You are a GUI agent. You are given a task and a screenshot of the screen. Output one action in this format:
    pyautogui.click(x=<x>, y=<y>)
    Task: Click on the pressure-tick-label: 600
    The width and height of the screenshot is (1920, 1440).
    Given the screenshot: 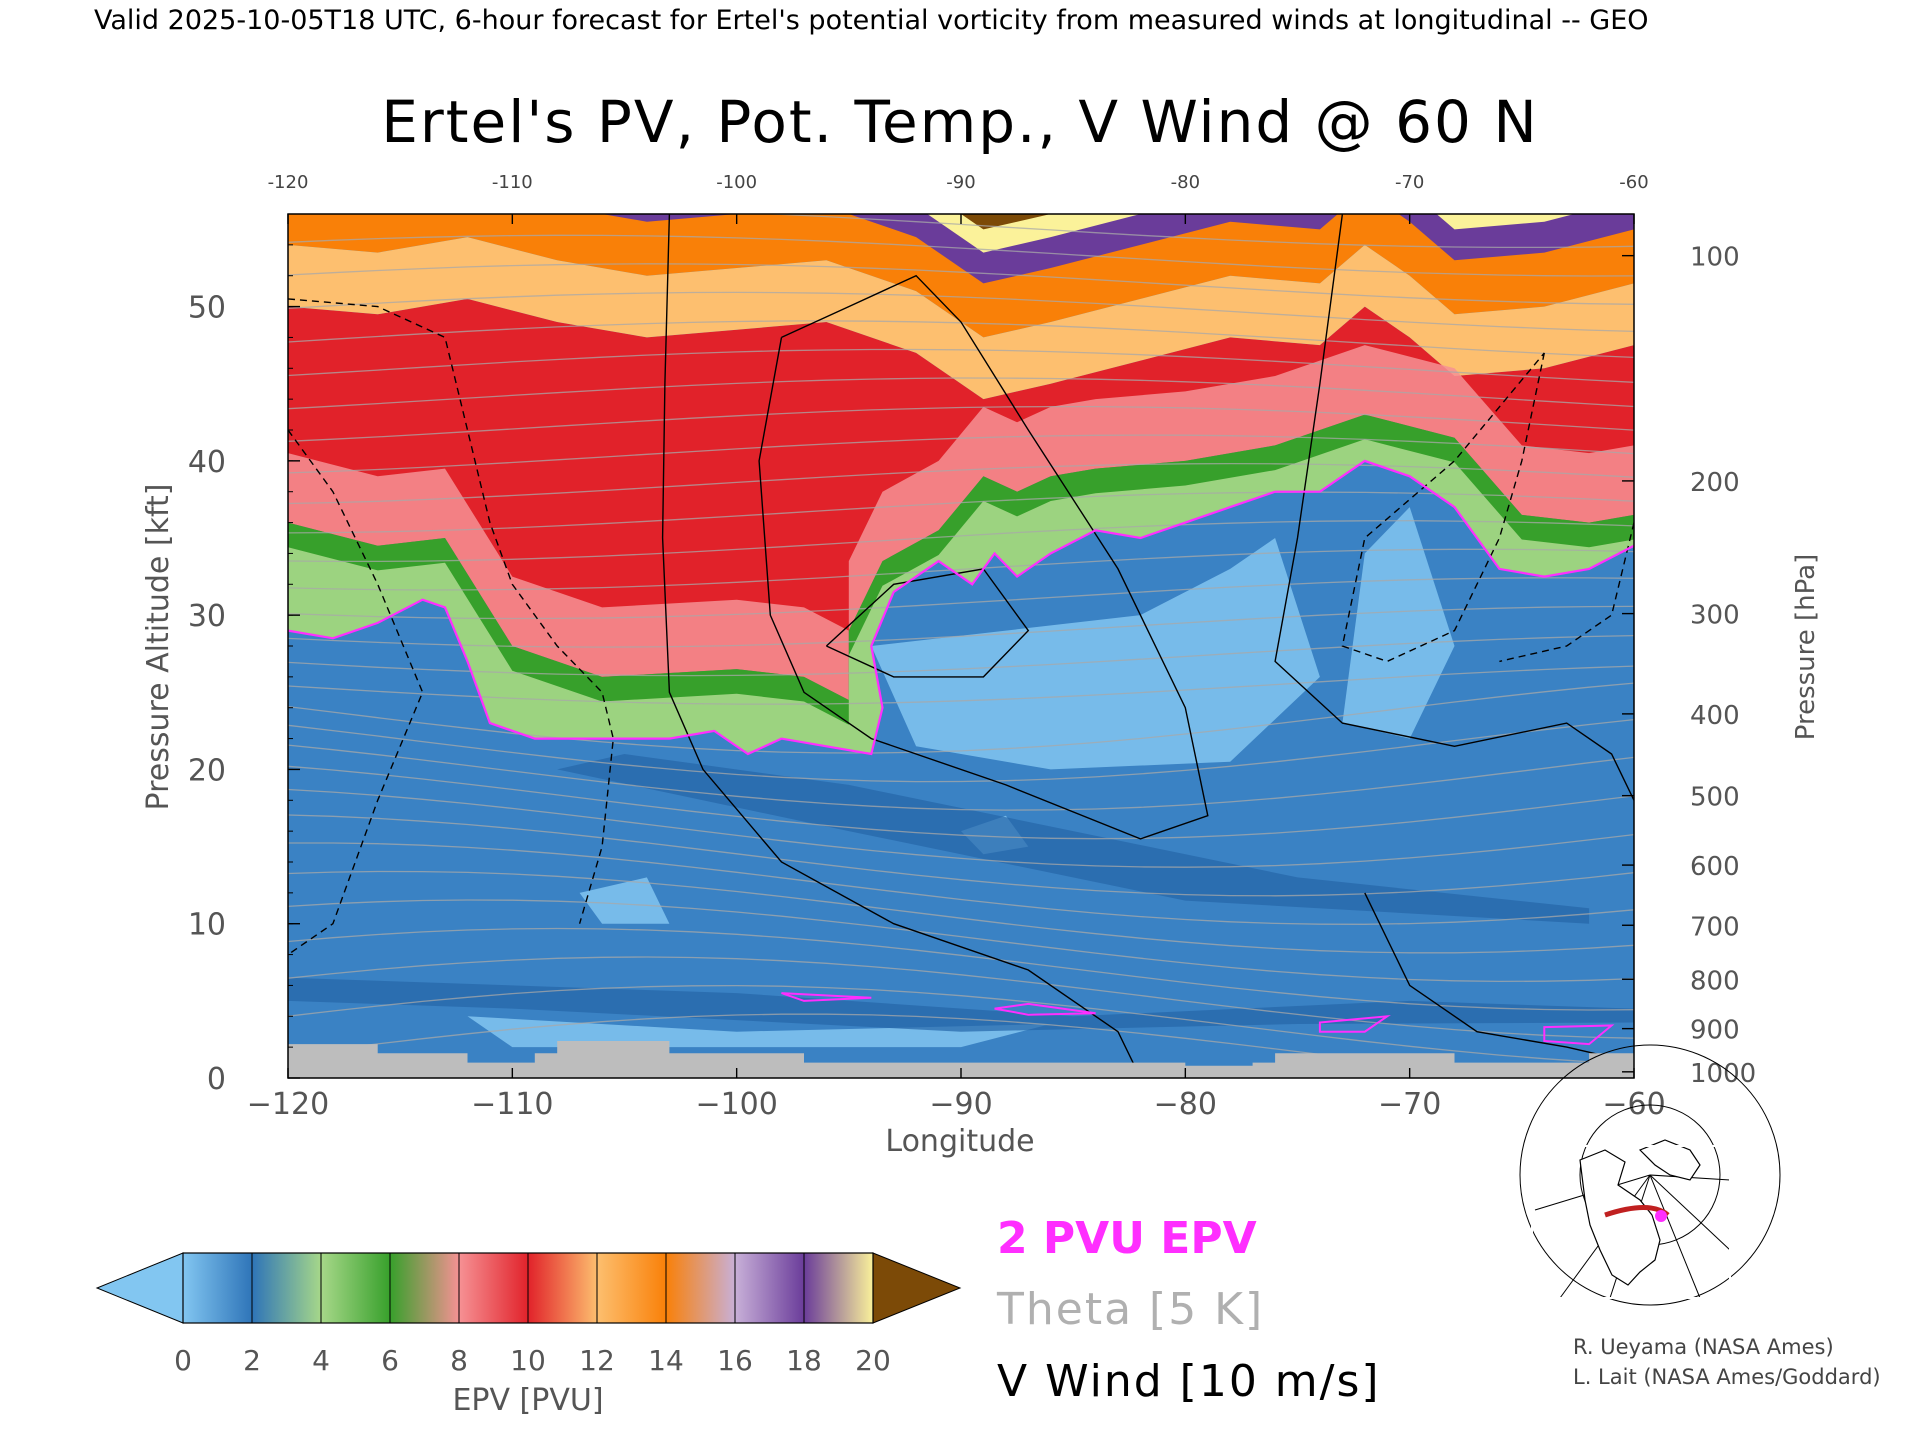 What is the action you would take?
    pyautogui.click(x=1715, y=867)
    